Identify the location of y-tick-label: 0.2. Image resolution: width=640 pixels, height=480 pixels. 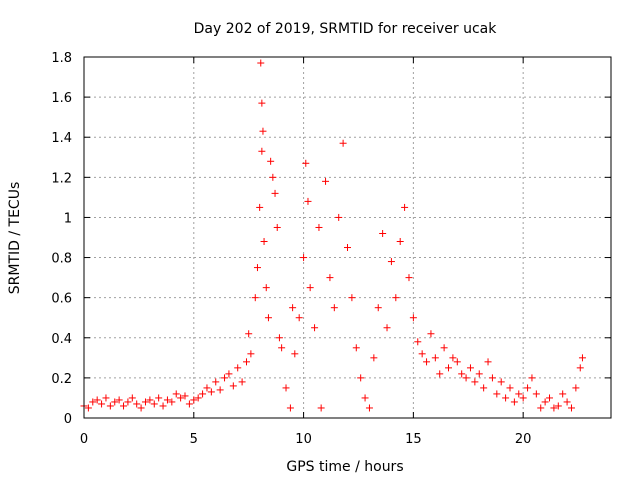
(61, 379).